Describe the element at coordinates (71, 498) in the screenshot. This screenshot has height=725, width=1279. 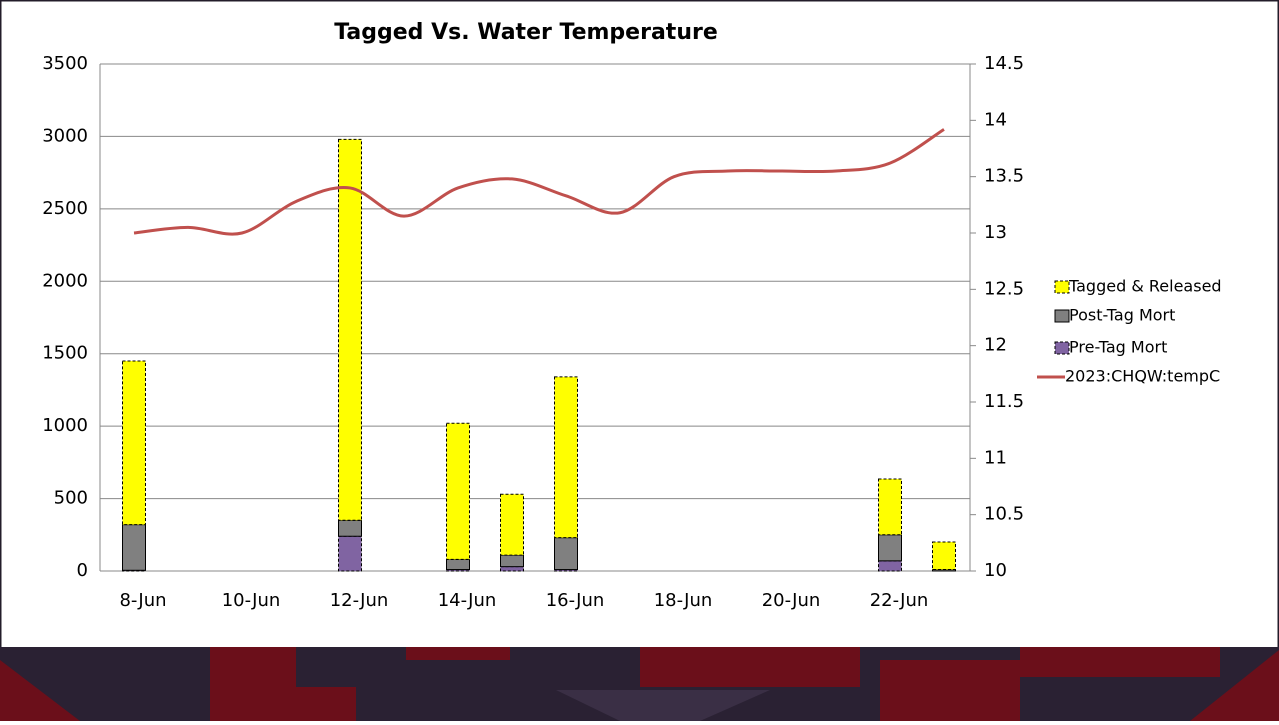
I see `y-tick-label: 500` at that location.